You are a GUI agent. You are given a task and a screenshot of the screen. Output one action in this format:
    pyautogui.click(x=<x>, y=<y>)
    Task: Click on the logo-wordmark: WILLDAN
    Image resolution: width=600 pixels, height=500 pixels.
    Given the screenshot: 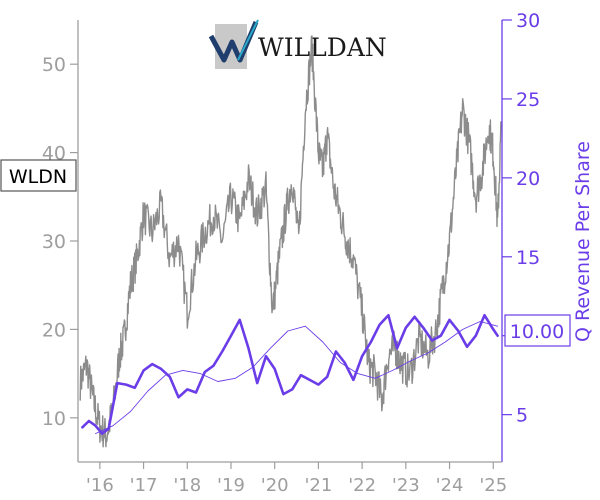 What is the action you would take?
    pyautogui.click(x=322, y=47)
    